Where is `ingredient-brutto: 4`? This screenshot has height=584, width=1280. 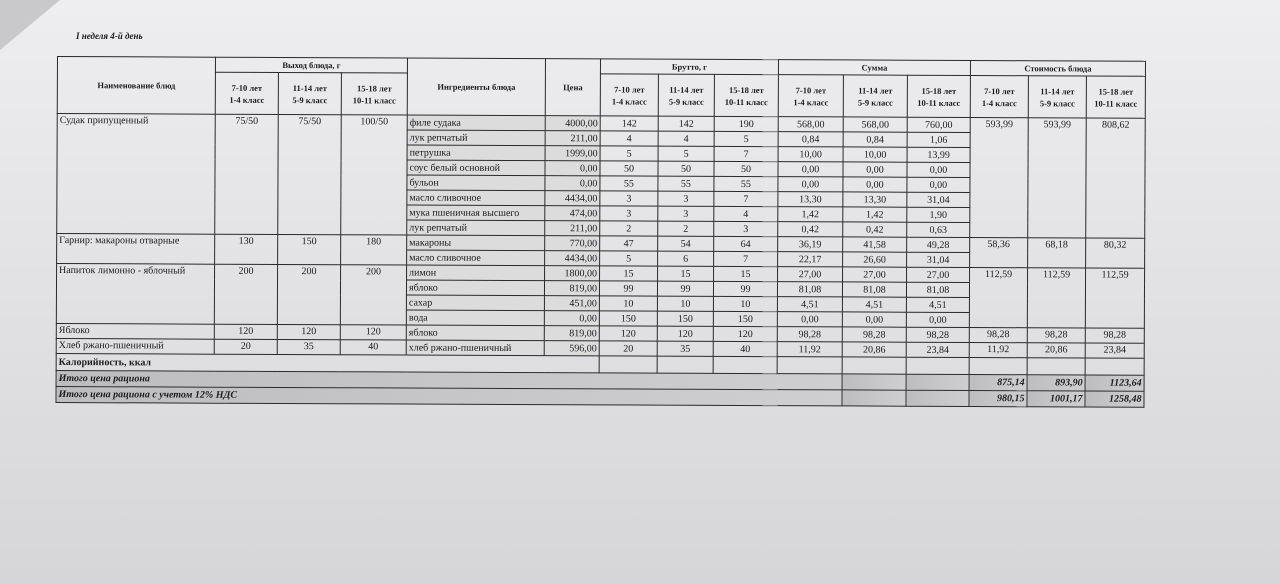
ingredient-brutto: 4 is located at coordinates (745, 214).